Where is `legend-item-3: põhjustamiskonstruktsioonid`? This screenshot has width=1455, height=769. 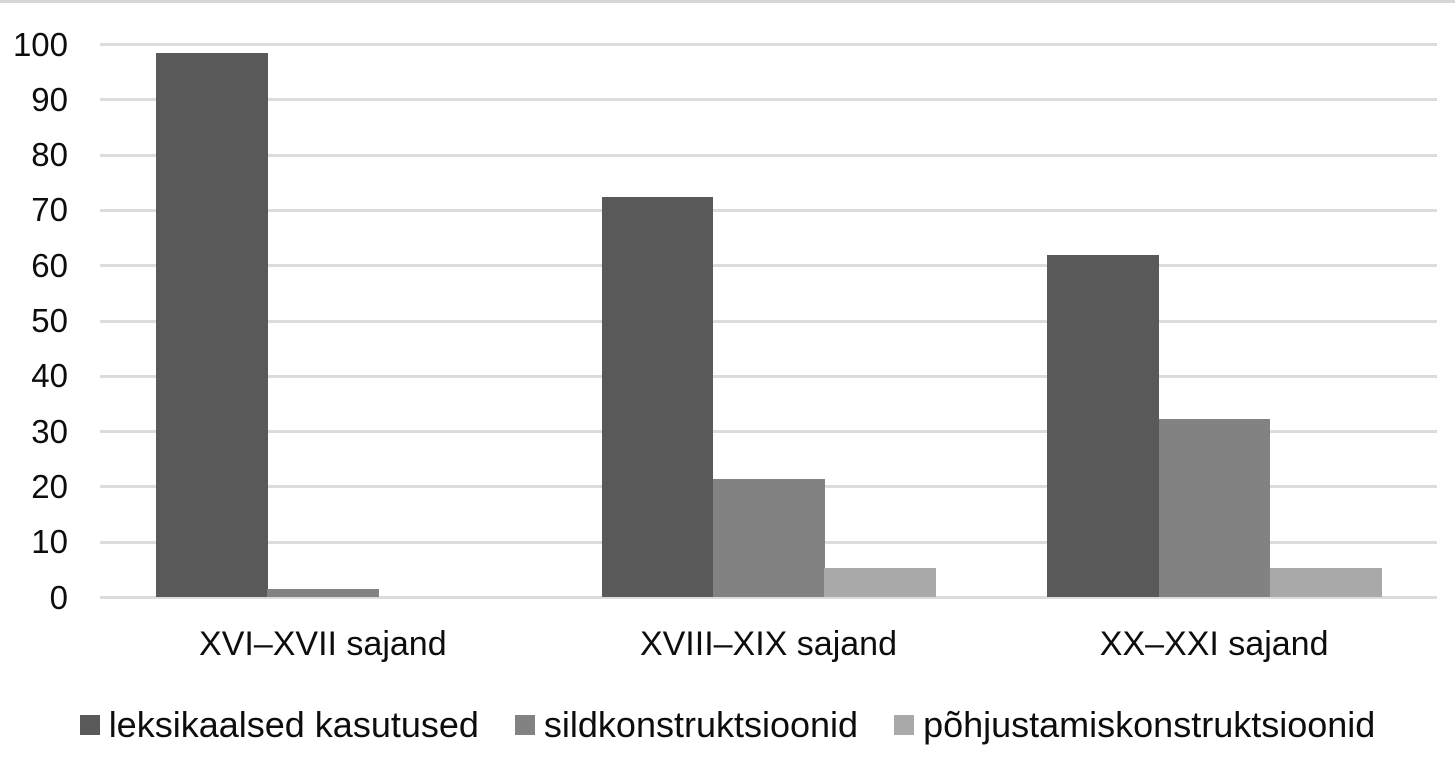 legend-item-3: põhjustamiskonstruktsioonid is located at coordinates (1134, 725).